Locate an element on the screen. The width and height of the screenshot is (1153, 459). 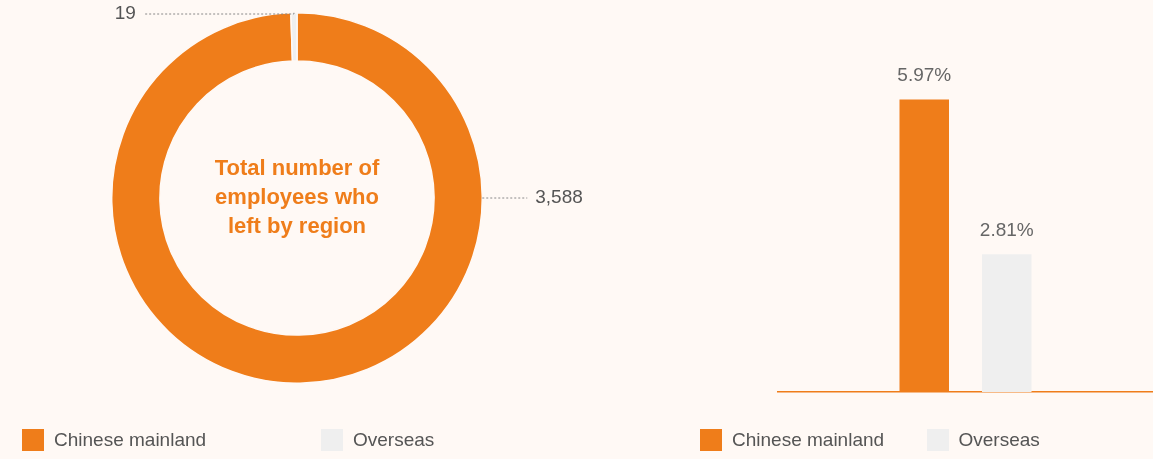
text: Total number of employees who left by region is located at coordinates (297, 197).